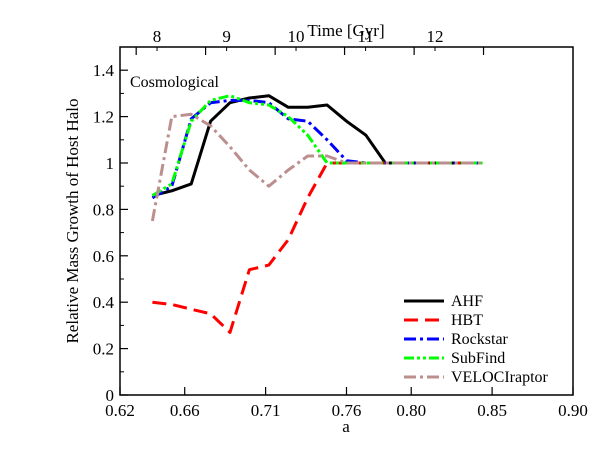 The width and height of the screenshot is (598, 462). Describe the element at coordinates (467, 320) in the screenshot. I see `legend-label-hbt: HBT` at that location.